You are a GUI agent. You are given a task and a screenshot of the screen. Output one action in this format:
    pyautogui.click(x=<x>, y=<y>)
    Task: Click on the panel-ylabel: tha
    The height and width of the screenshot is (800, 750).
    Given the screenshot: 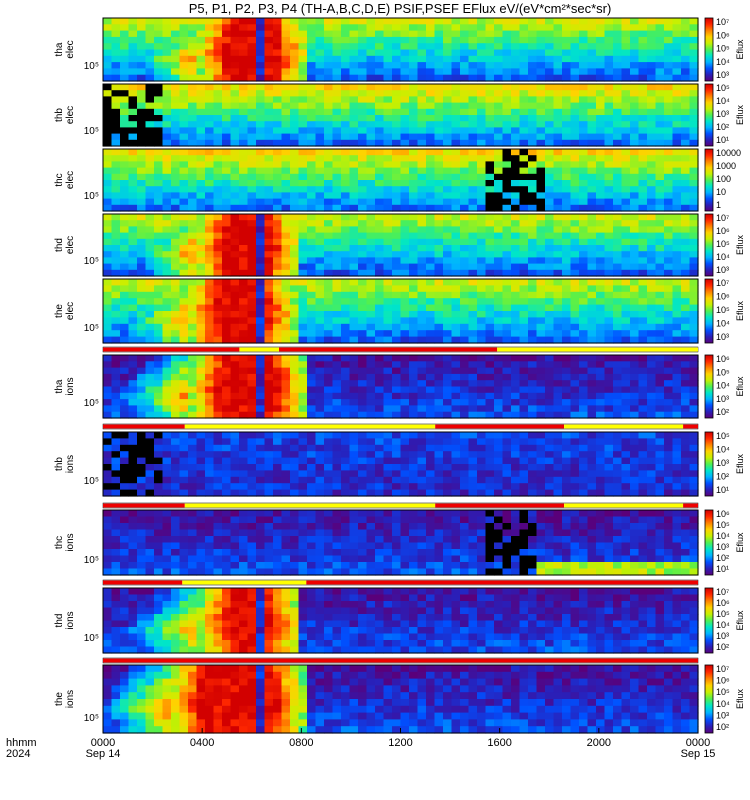 What is the action you would take?
    pyautogui.click(x=59, y=49)
    